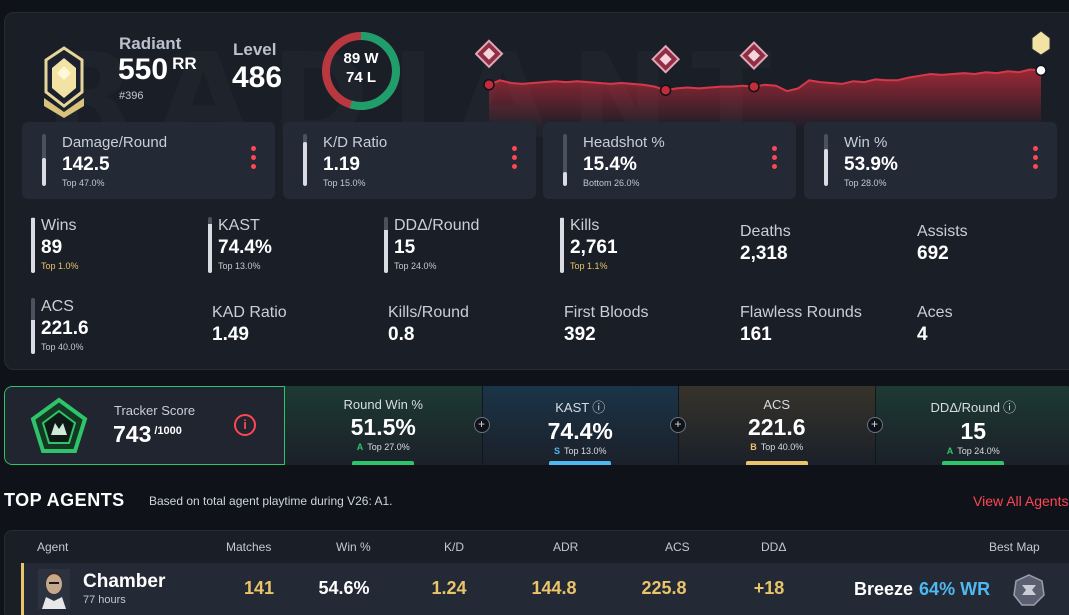 The image size is (1069, 615). Describe the element at coordinates (922, 589) in the screenshot. I see `agent-best-map: Breeze 64% WR` at that location.